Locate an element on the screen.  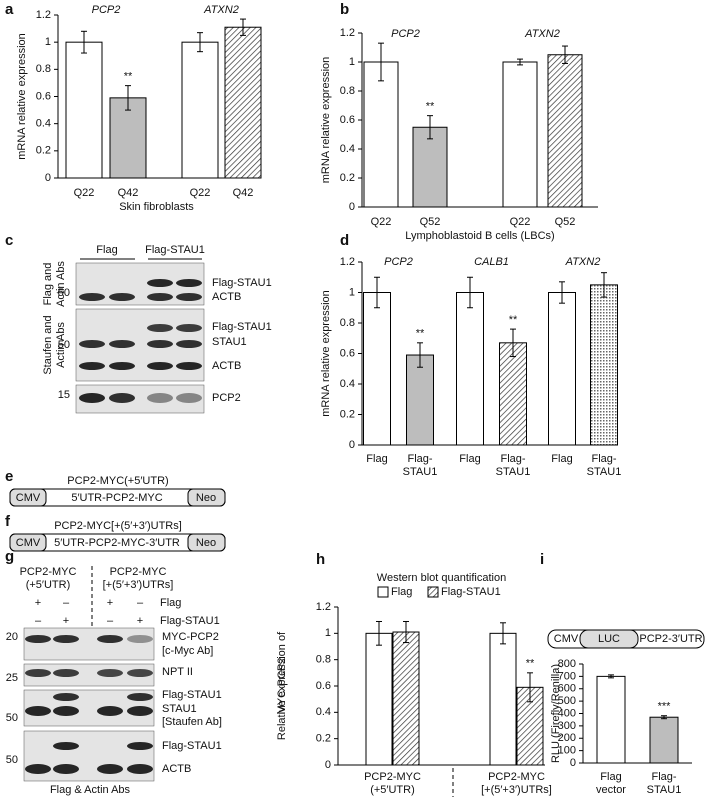
panel-label: g is located at coordinates (9, 556).